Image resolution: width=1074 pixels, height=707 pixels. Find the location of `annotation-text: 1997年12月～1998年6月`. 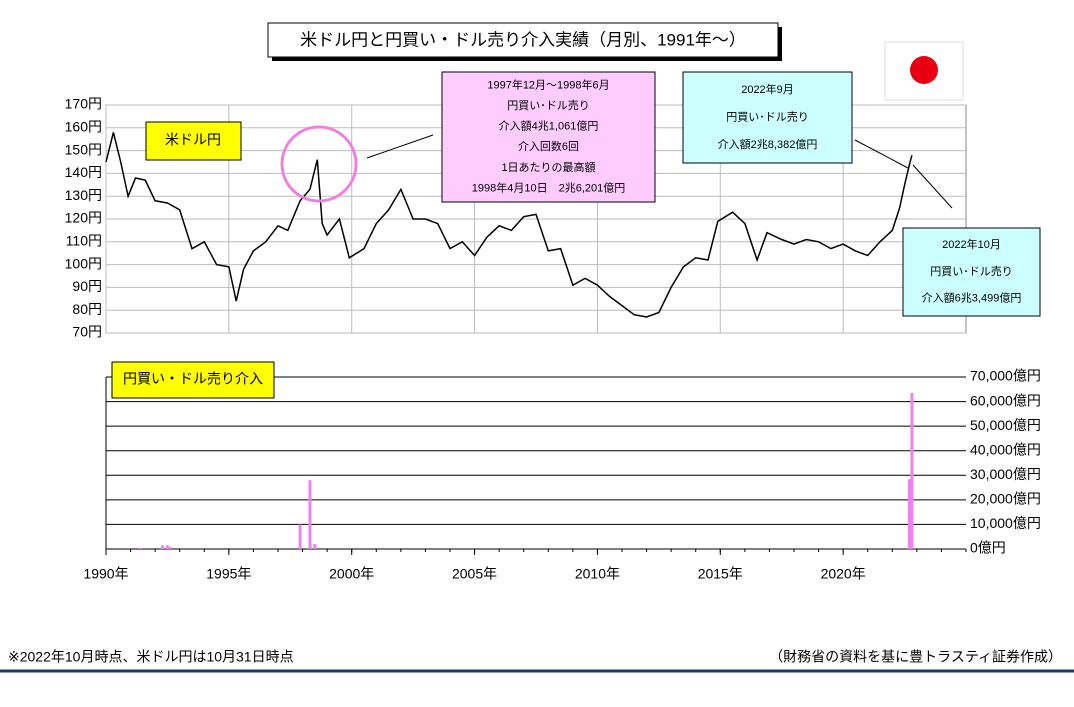

annotation-text: 1997年12月～1998年6月 is located at coordinates (548, 84).